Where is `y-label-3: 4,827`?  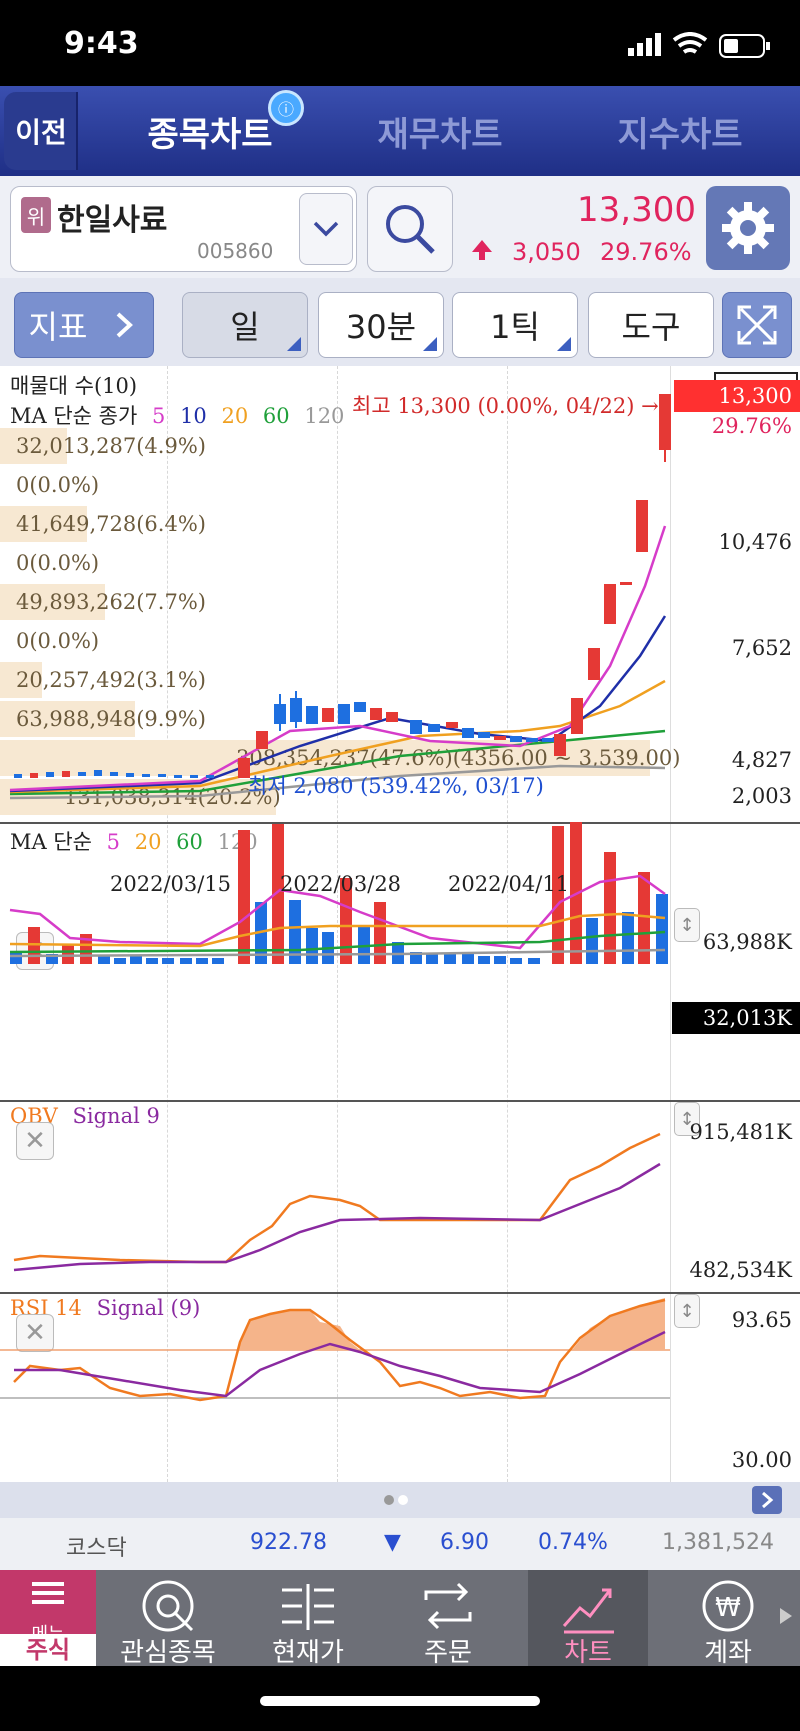 y-label-3: 4,827 is located at coordinates (761, 760).